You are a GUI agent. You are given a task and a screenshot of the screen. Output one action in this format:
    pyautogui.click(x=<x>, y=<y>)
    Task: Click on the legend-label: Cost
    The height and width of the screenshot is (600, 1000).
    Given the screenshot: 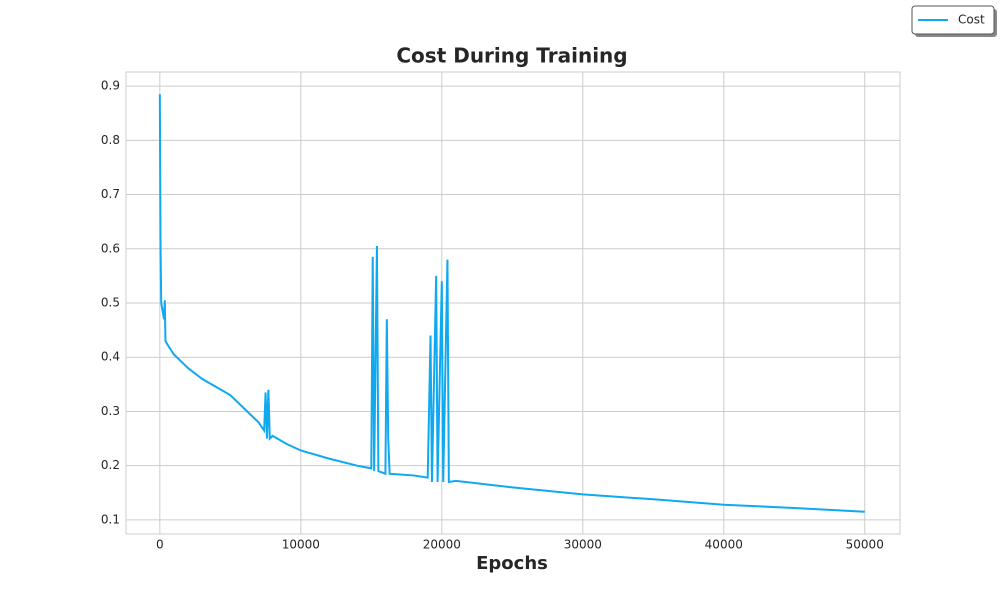 What is the action you would take?
    pyautogui.click(x=971, y=20)
    